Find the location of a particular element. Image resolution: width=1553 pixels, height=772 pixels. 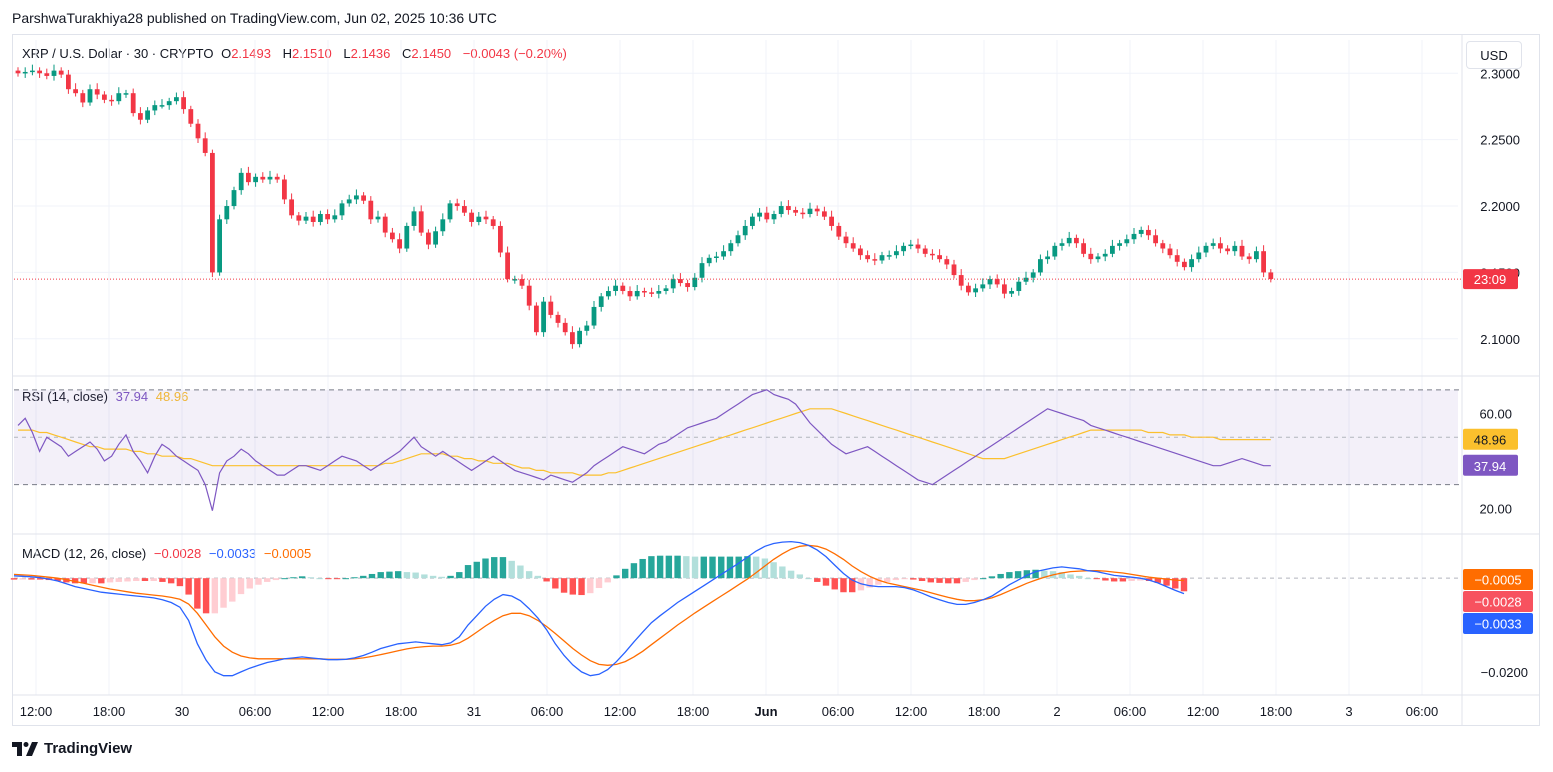

low-value: 2.1436 is located at coordinates (370, 53).